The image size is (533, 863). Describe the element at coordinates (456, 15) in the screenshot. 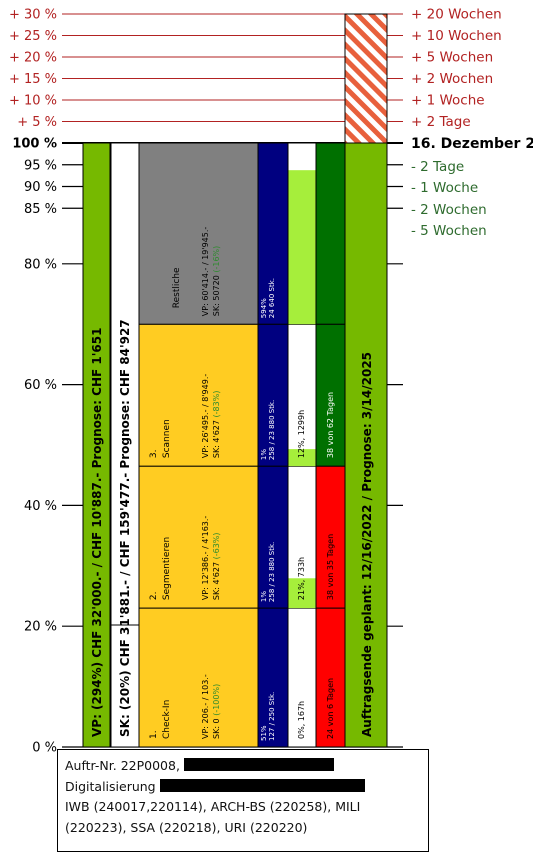

I see `over-tick-label-right: + 20 Wochen` at that location.